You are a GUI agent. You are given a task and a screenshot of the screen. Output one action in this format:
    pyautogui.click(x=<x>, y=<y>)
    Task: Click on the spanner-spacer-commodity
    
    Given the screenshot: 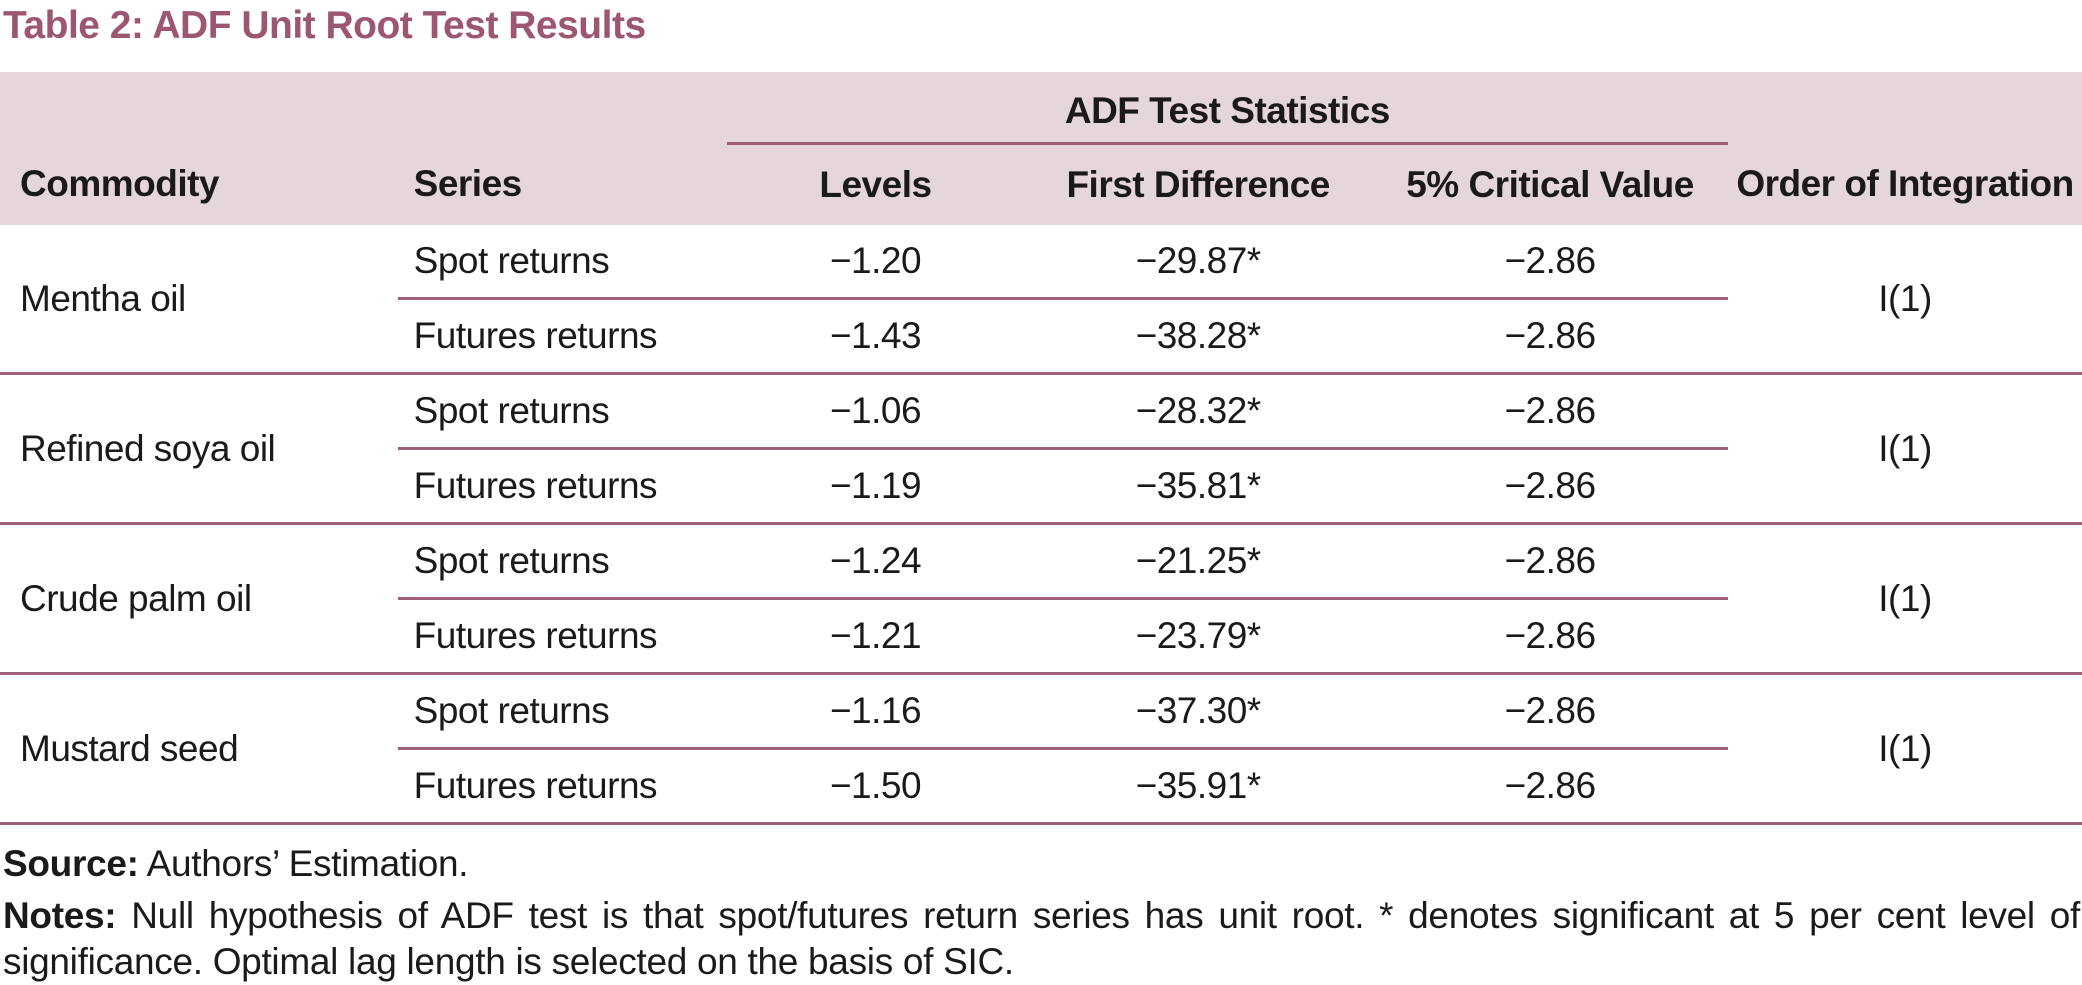 What is the action you would take?
    pyautogui.click(x=199, y=108)
    